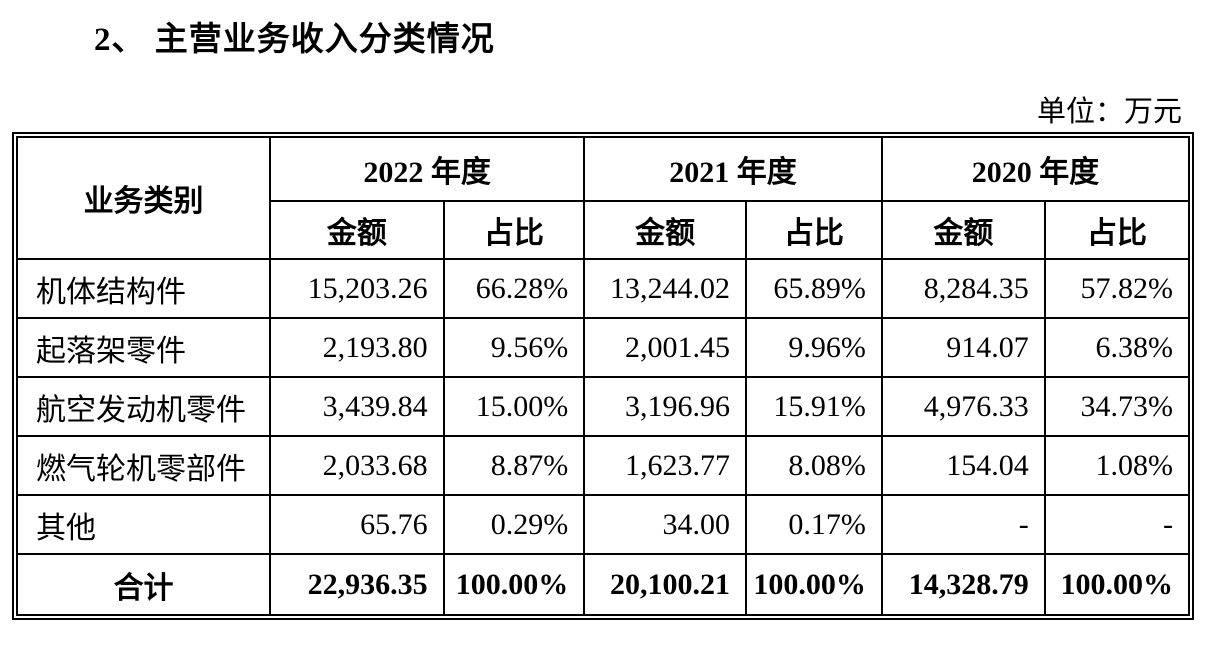 The image size is (1206, 654). What do you see at coordinates (963, 347) in the screenshot?
I see `cell-amount-2020: 914.07` at bounding box center [963, 347].